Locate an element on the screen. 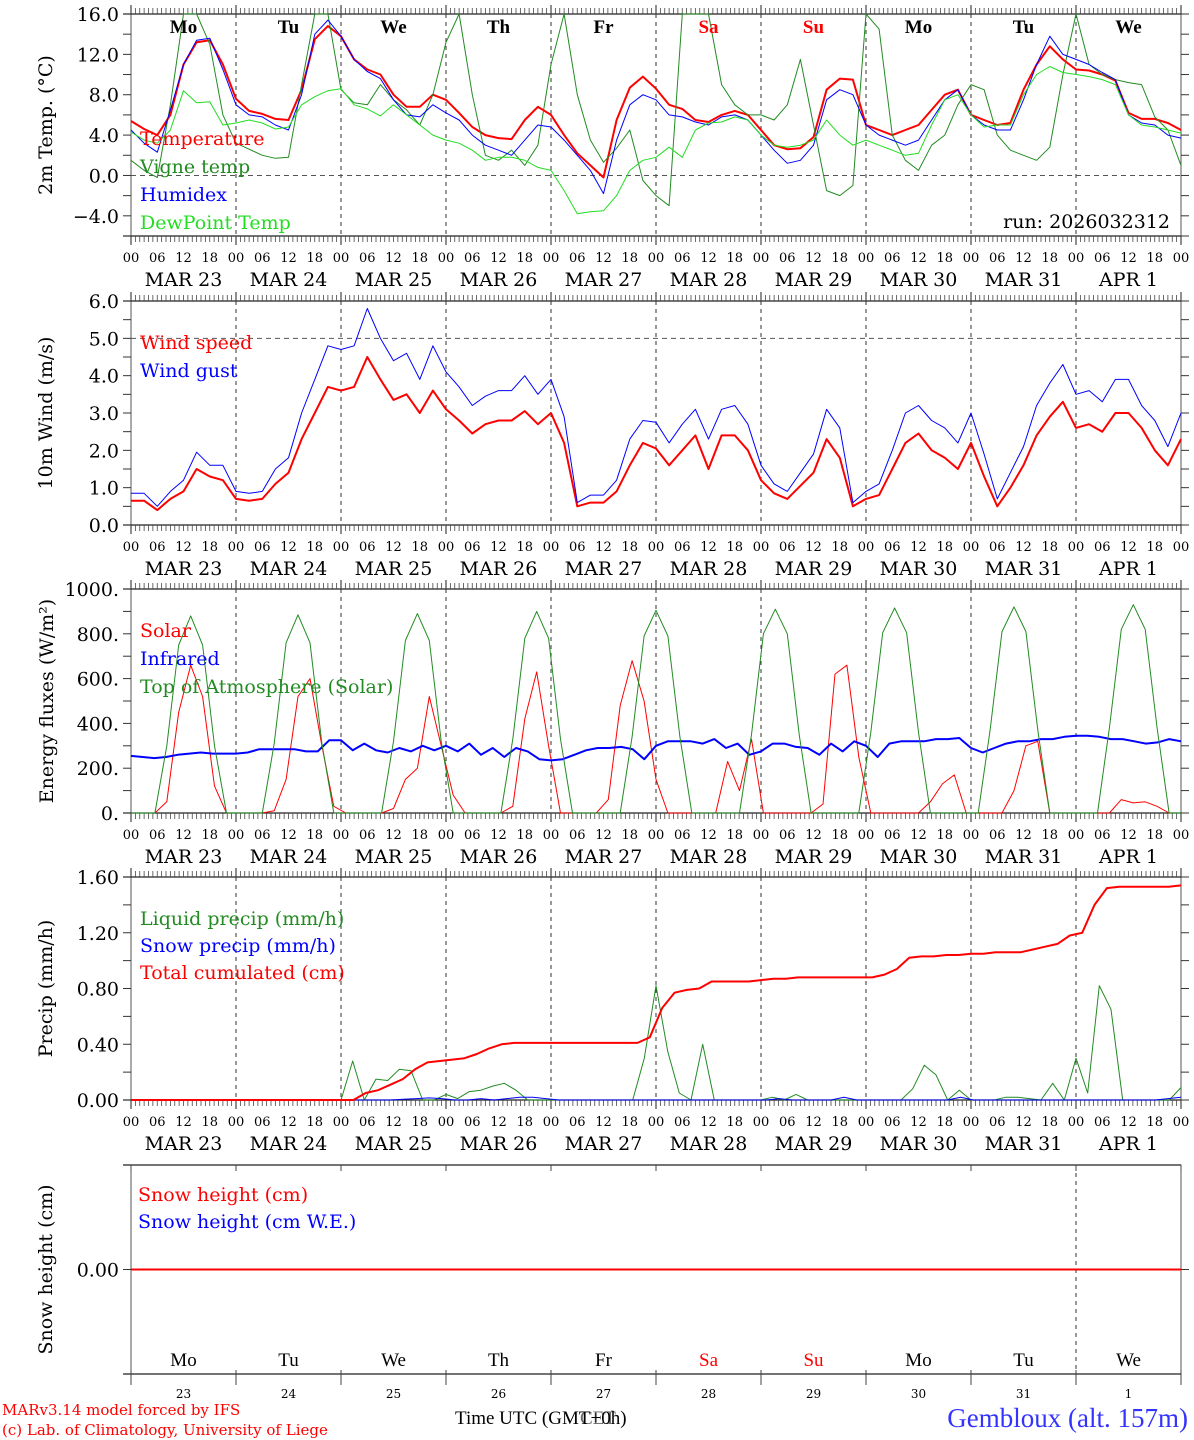 This screenshot has height=1440, width=1194. date-label: MAR 30 is located at coordinates (919, 1144).